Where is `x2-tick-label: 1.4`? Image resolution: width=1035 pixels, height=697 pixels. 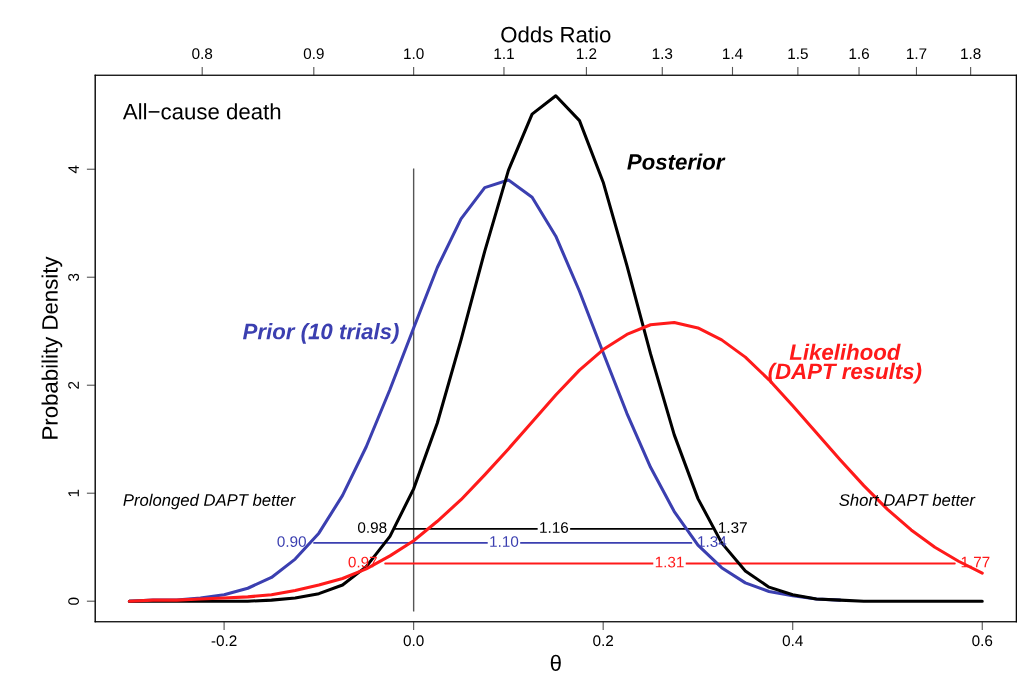 x2-tick-label: 1.4 is located at coordinates (733, 53).